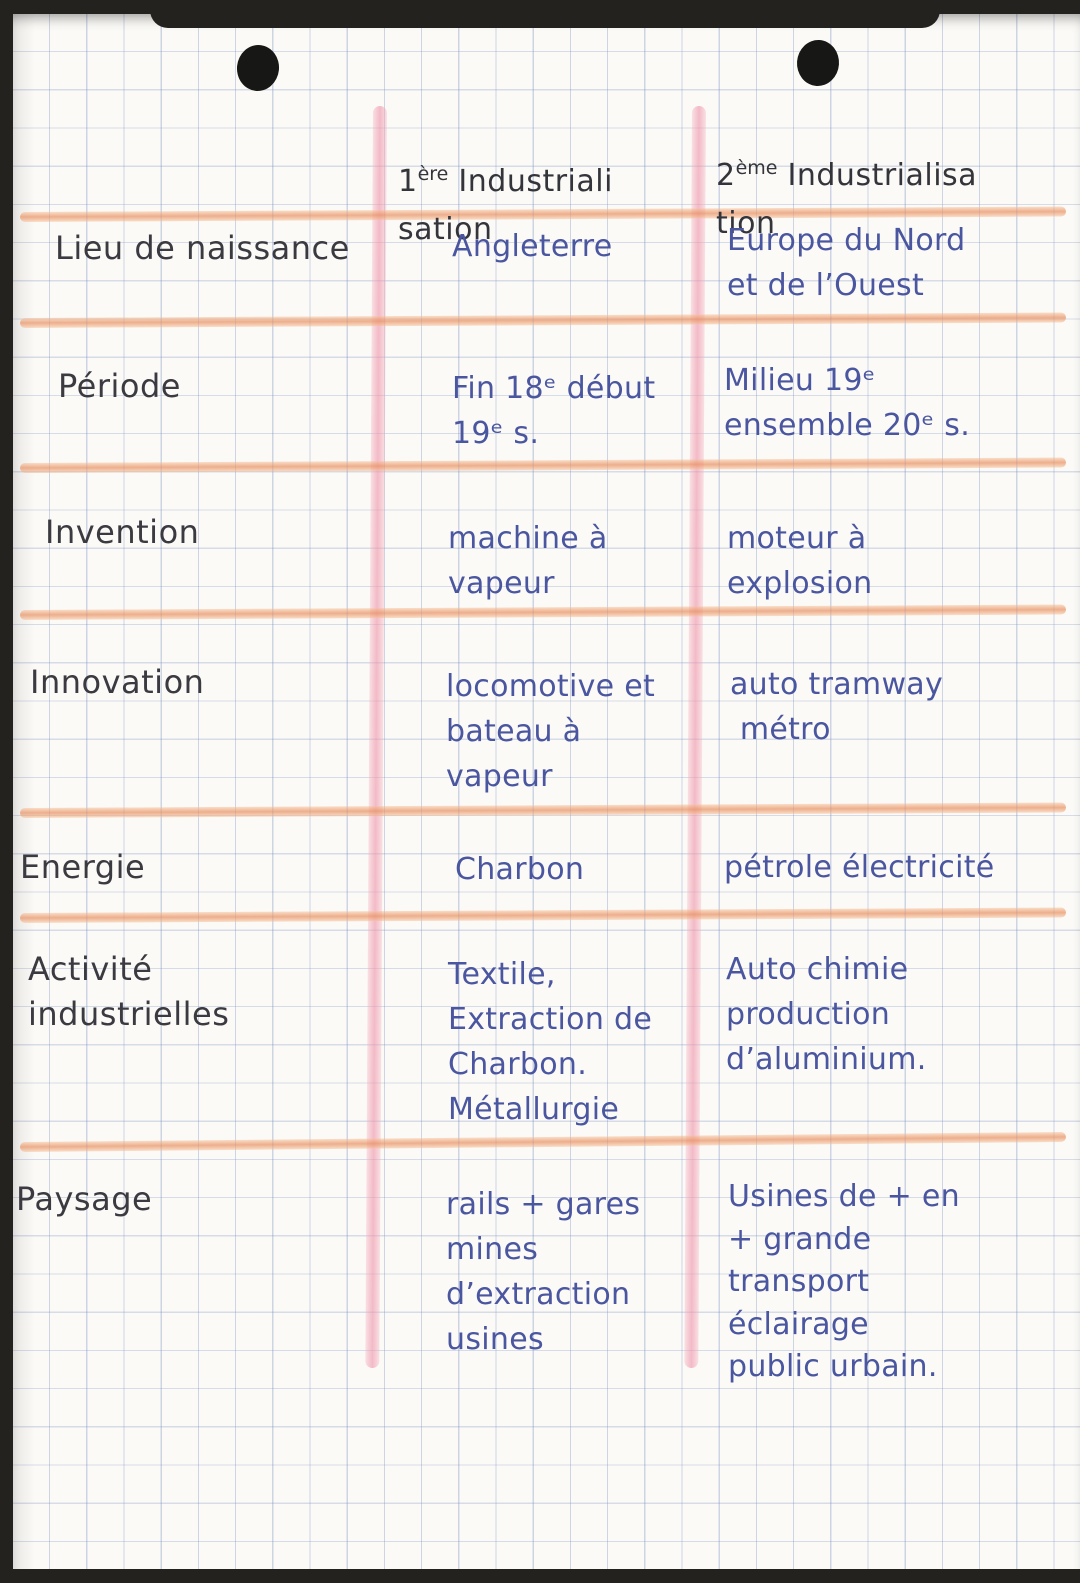  Describe the element at coordinates (847, 403) in the screenshot. I see `cell-periode-2eme: Milieu 19ᵉ ensemble 20ᵉ s.` at that location.